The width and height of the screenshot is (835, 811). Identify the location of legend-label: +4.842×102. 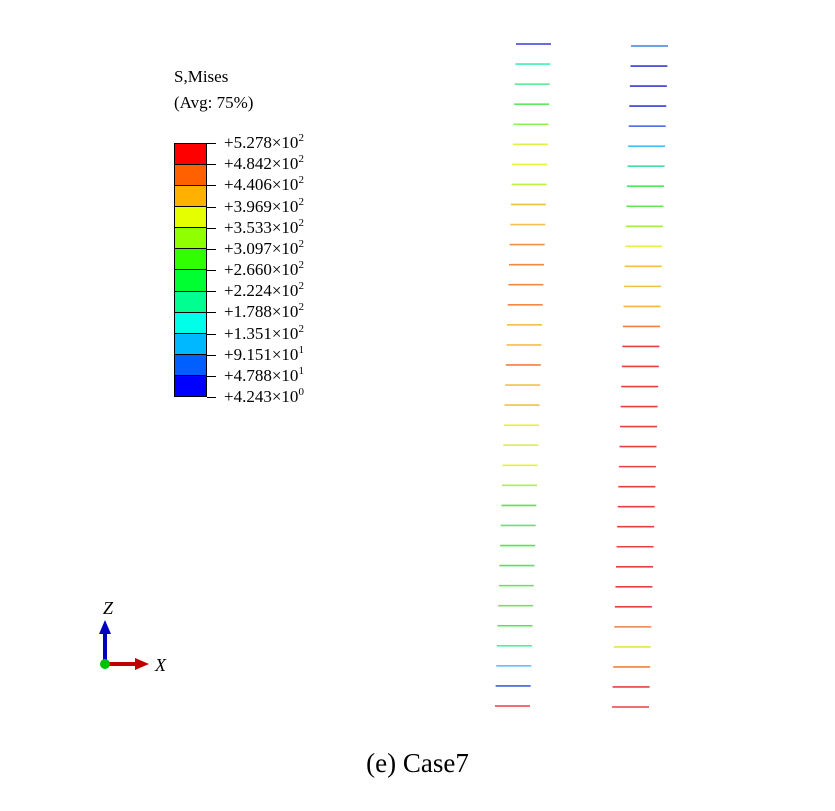
(264, 163).